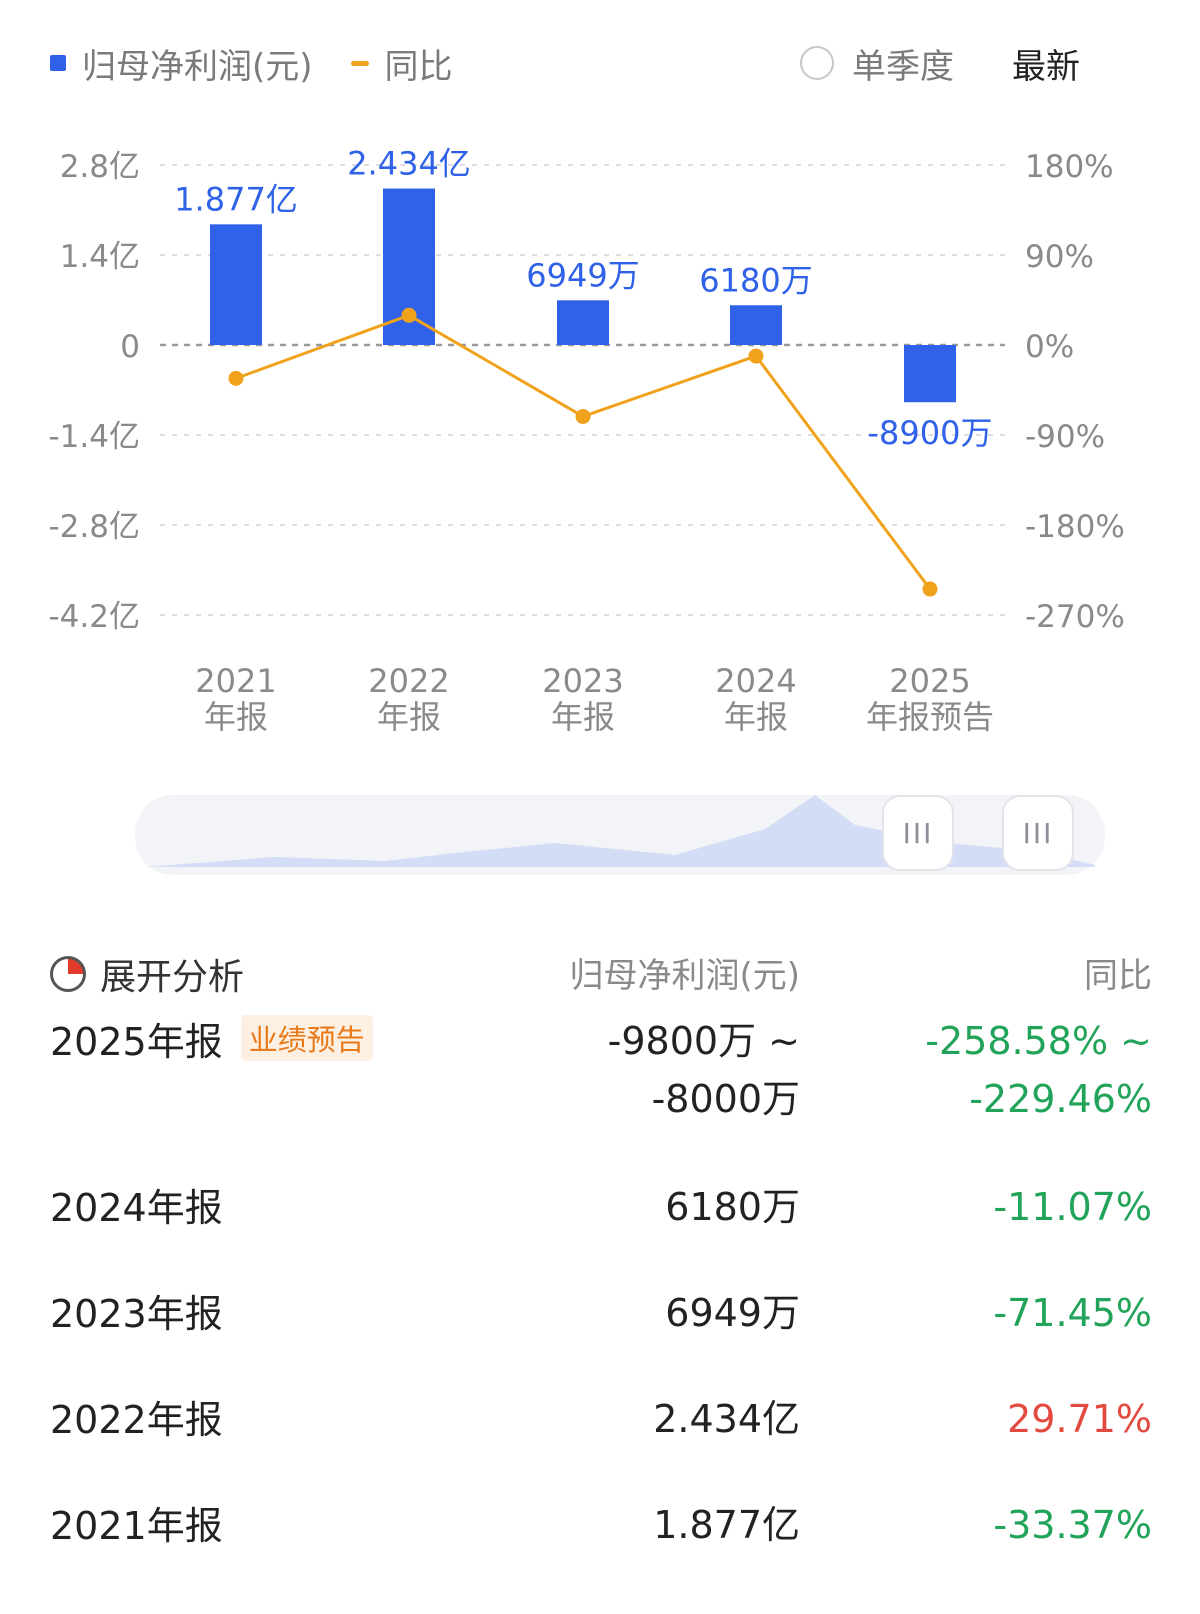 The width and height of the screenshot is (1200, 1614). What do you see at coordinates (1038, 1070) in the screenshot?
I see `row-yoy: -258.58% ~ -229.46%` at bounding box center [1038, 1070].